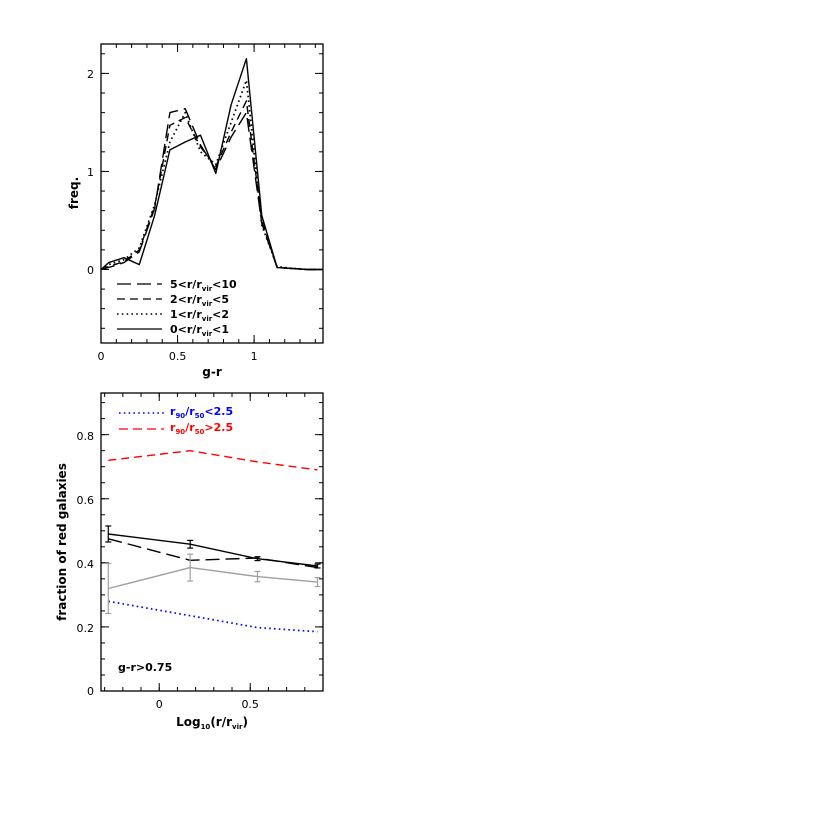 This screenshot has height=817, width=817. Describe the element at coordinates (199, 300) in the screenshot. I see `legend-label-2-5: 2<r/rvir<5` at that location.